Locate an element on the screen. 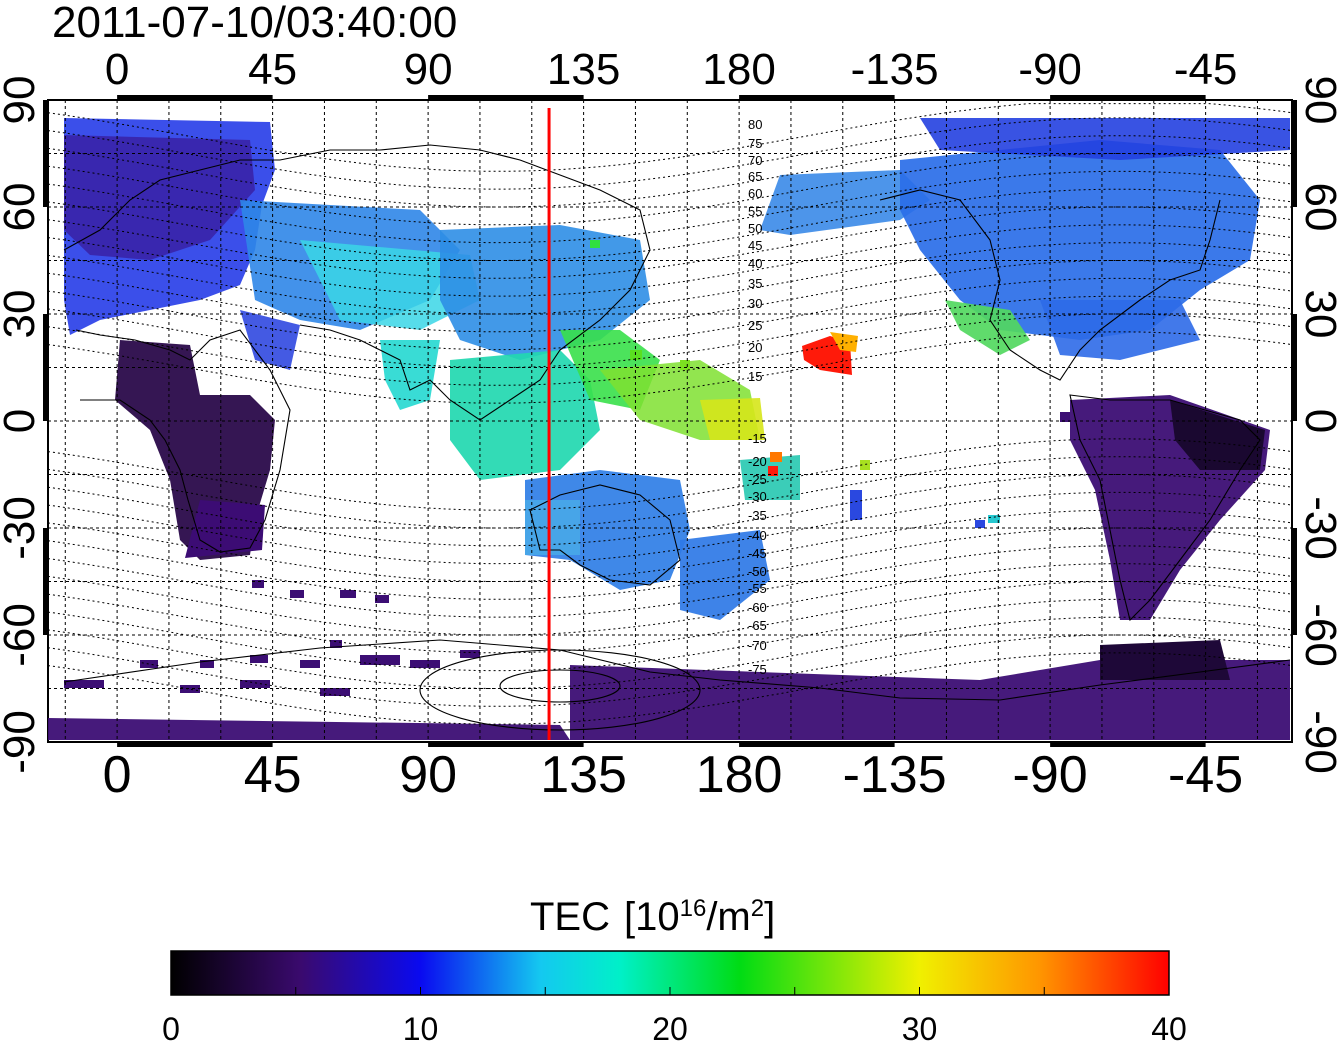  top-tick-label: -45 is located at coordinates (1206, 69).